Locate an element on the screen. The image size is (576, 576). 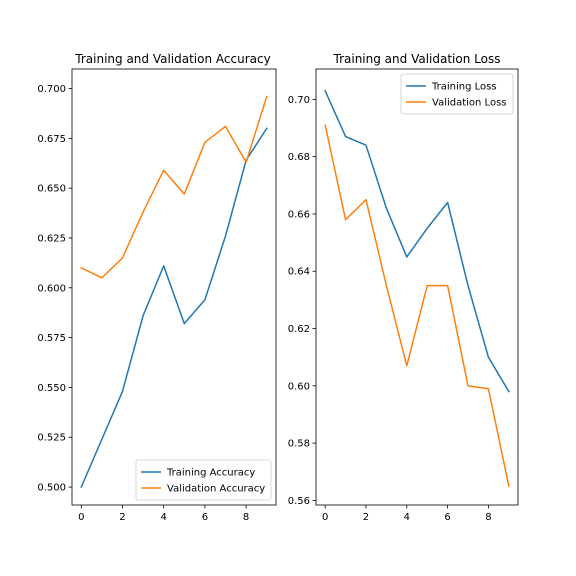
loss-legend: Training Loss Validation Loss is located at coordinates (457, 94).